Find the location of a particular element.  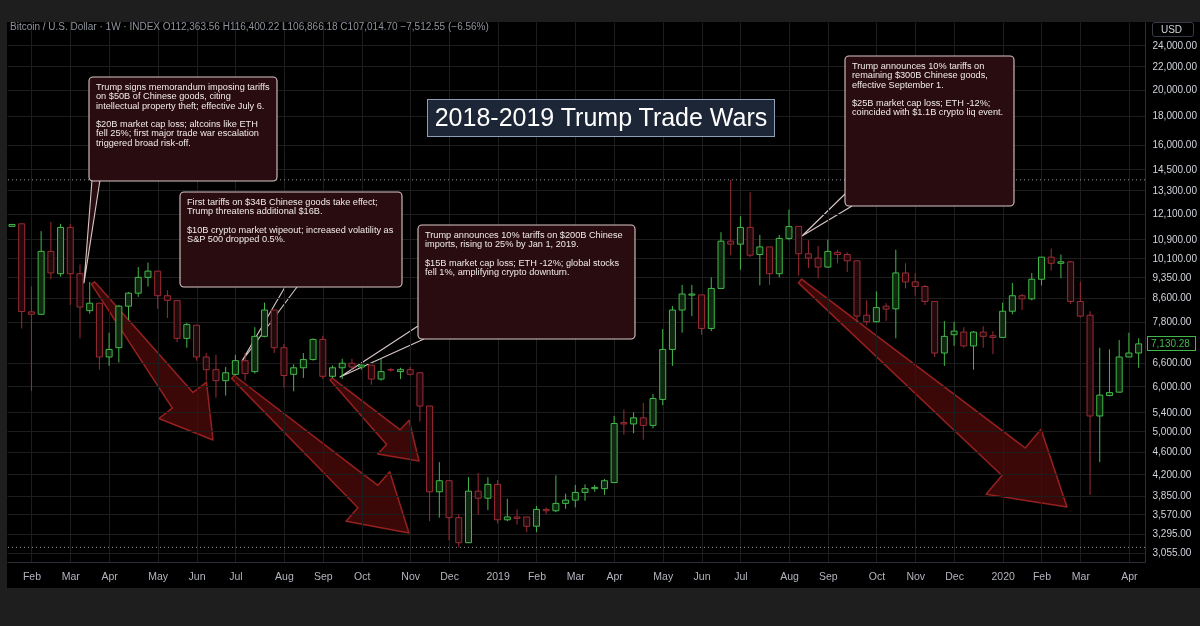

y-tick-label: 8,600.00 is located at coordinates (1172, 298).